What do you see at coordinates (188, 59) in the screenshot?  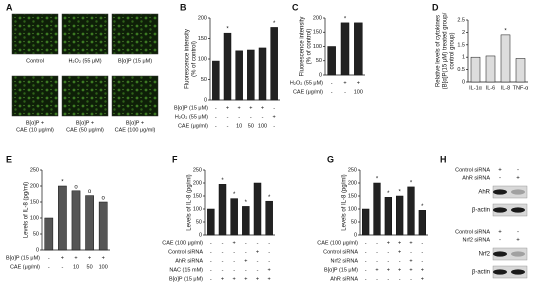 I see `y-axis-label: Fluorescence intensity` at bounding box center [188, 59].